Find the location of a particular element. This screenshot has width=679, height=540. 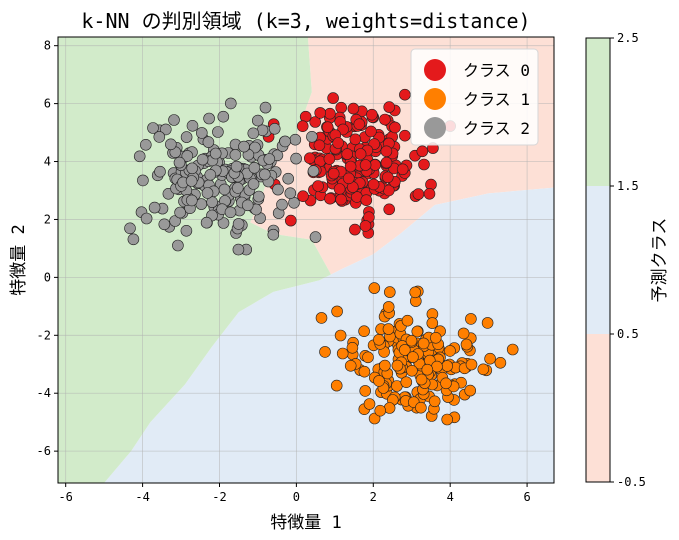

colorbar: -0.5 0.5 1.5 2.5 予測クラス is located at coordinates (627, 260).